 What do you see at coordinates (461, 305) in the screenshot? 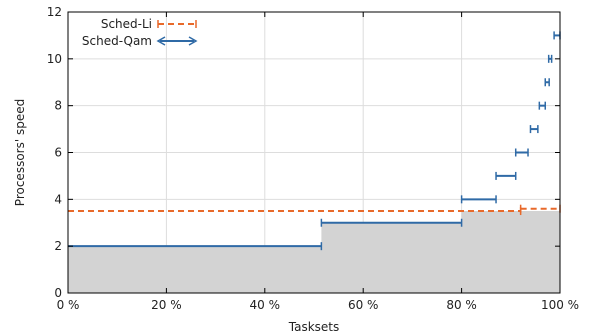
I see `x-tick-label-4: 80 %` at bounding box center [461, 305].